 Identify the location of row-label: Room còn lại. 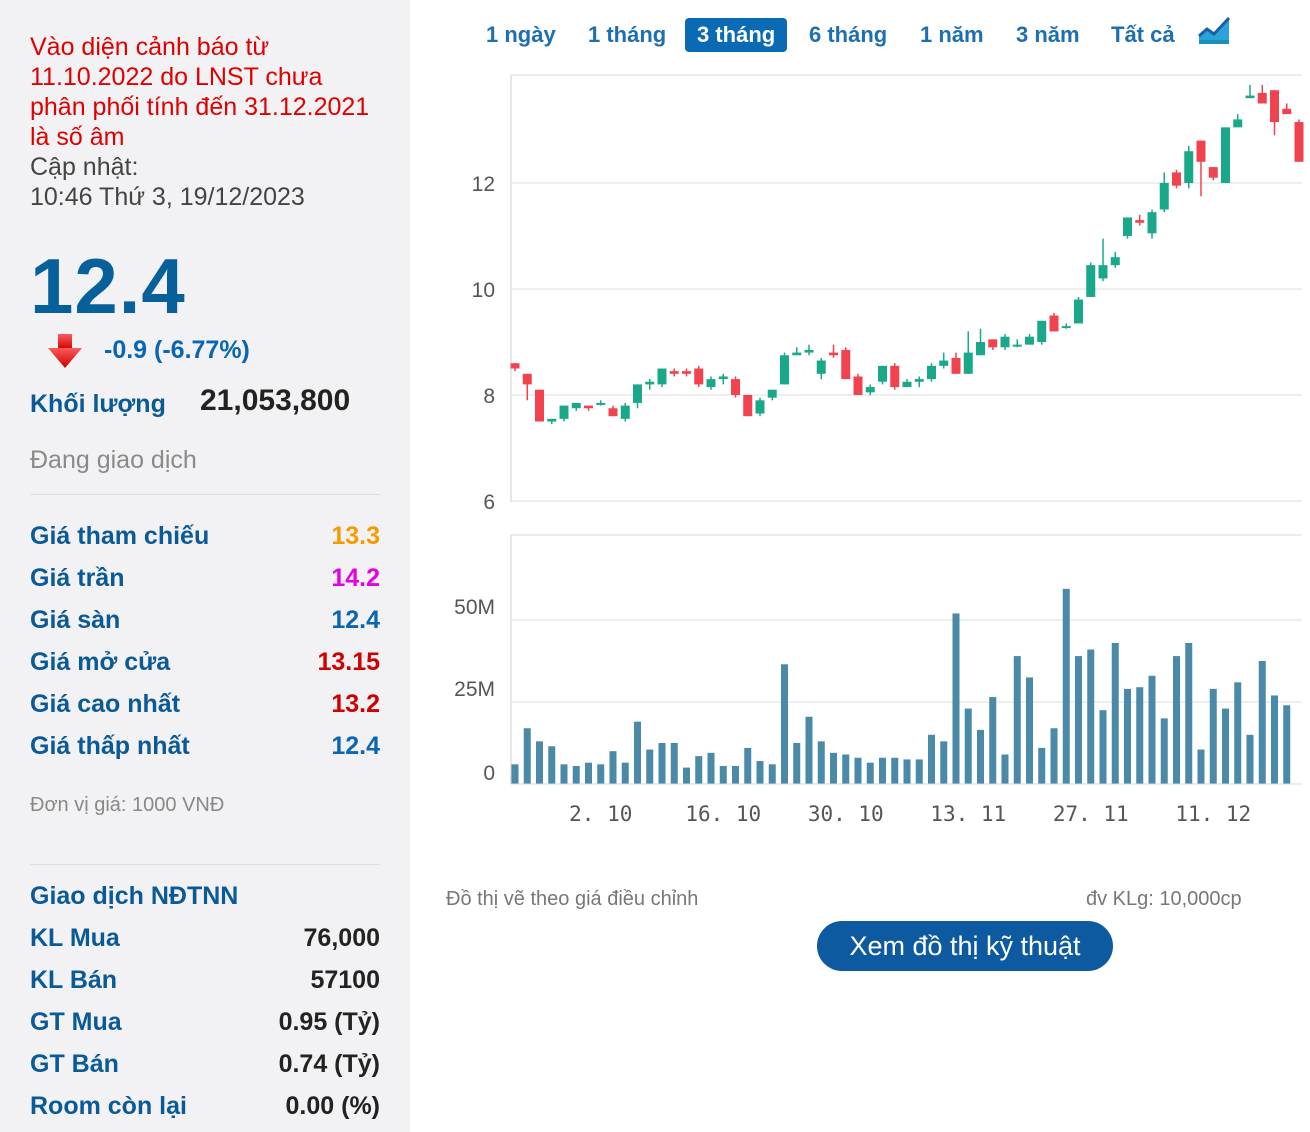
(108, 1106).